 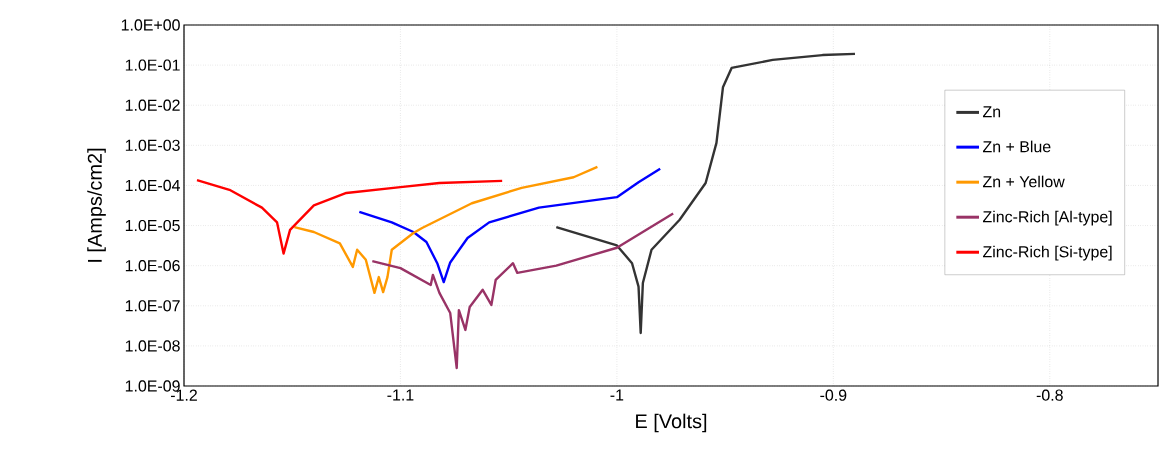 What do you see at coordinates (1047, 218) in the screenshot?
I see `legend-label: Zinc-Rich [Al-type]` at bounding box center [1047, 218].